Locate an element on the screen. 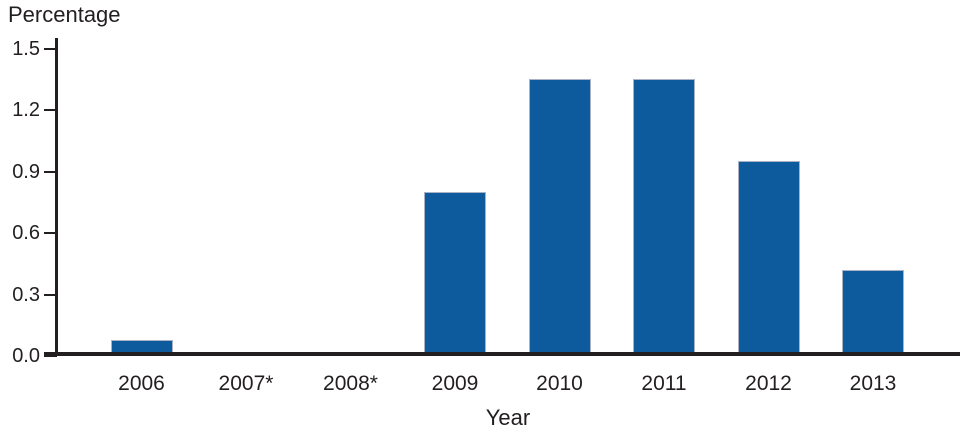  y-tick-label: 1.2 is located at coordinates (26, 110).